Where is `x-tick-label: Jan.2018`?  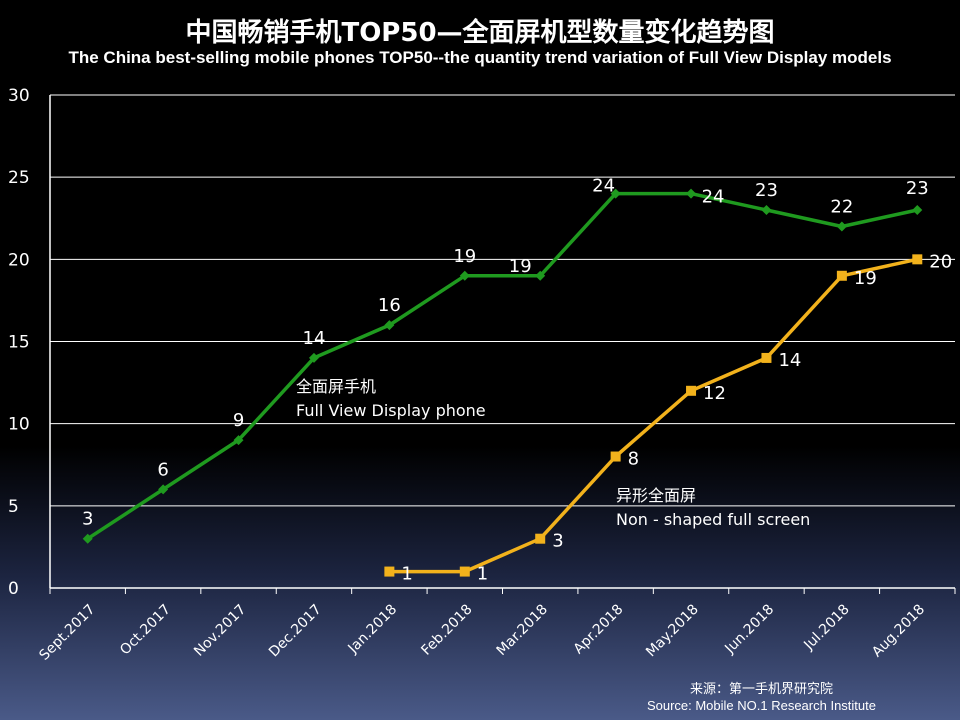 x-tick-label: Jan.2018 is located at coordinates (373, 630).